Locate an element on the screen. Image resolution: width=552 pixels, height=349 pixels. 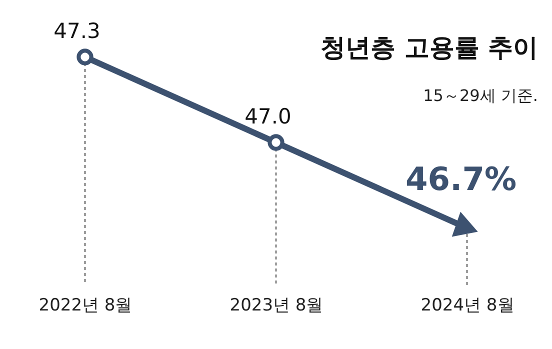
x-tick-label: 2023년 8월 is located at coordinates (277, 306).